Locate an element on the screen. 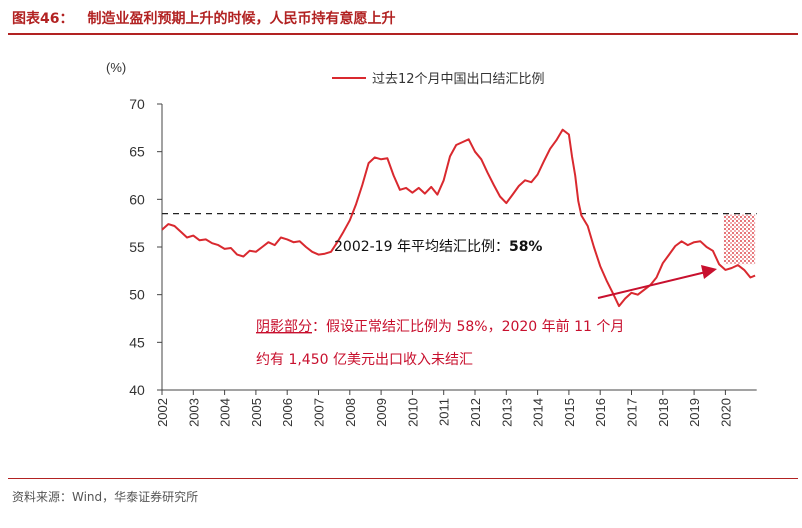  x-tick-2010: 2010 is located at coordinates (412, 408).